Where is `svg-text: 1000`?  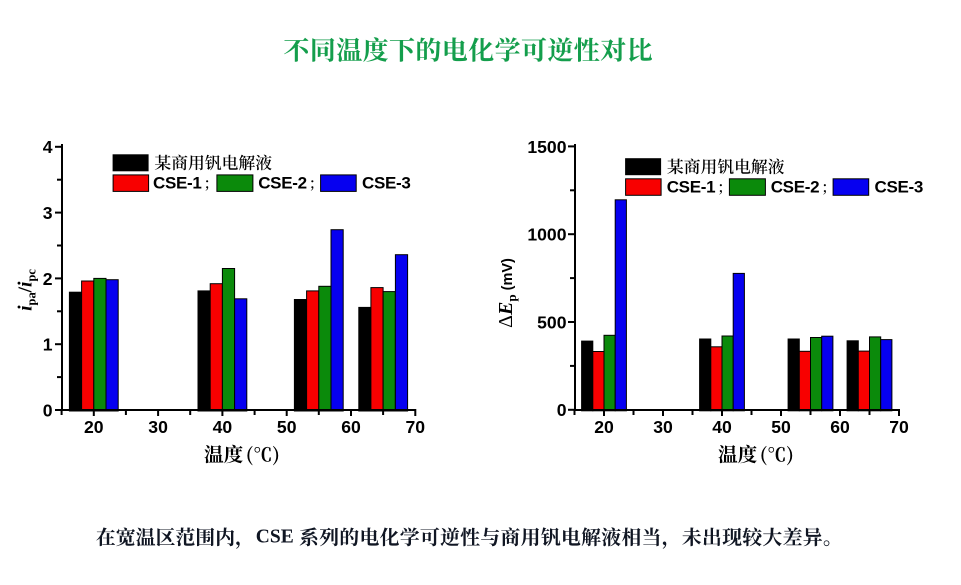 svg-text: 1000 is located at coordinates (546, 235).